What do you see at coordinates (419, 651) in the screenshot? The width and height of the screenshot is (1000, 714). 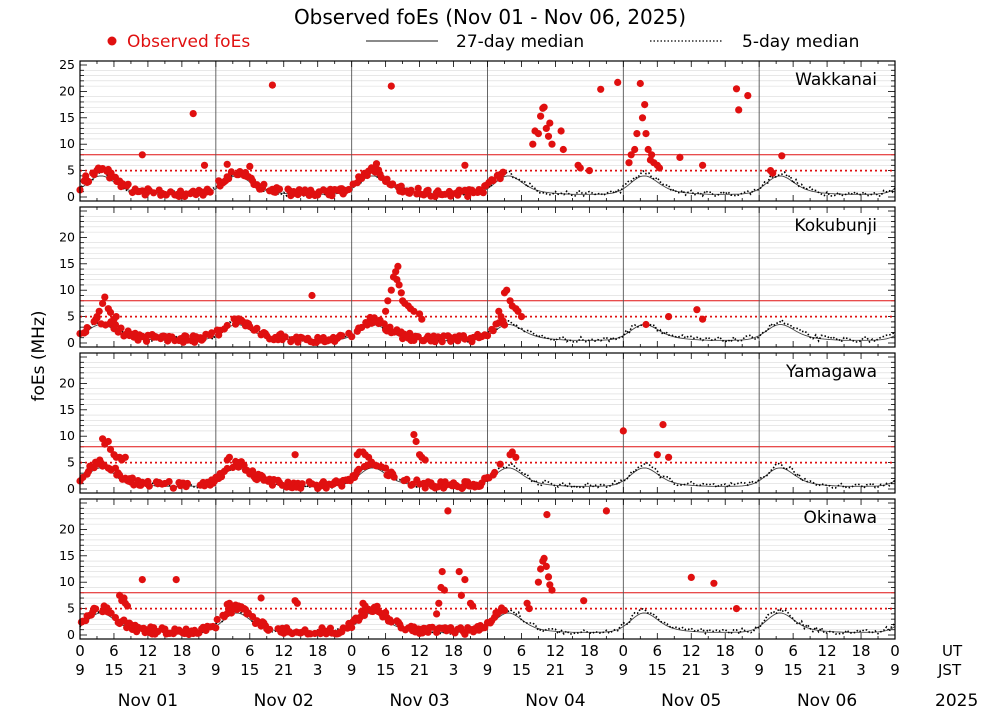 I see `x-tick-label-ut: 12` at bounding box center [419, 651].